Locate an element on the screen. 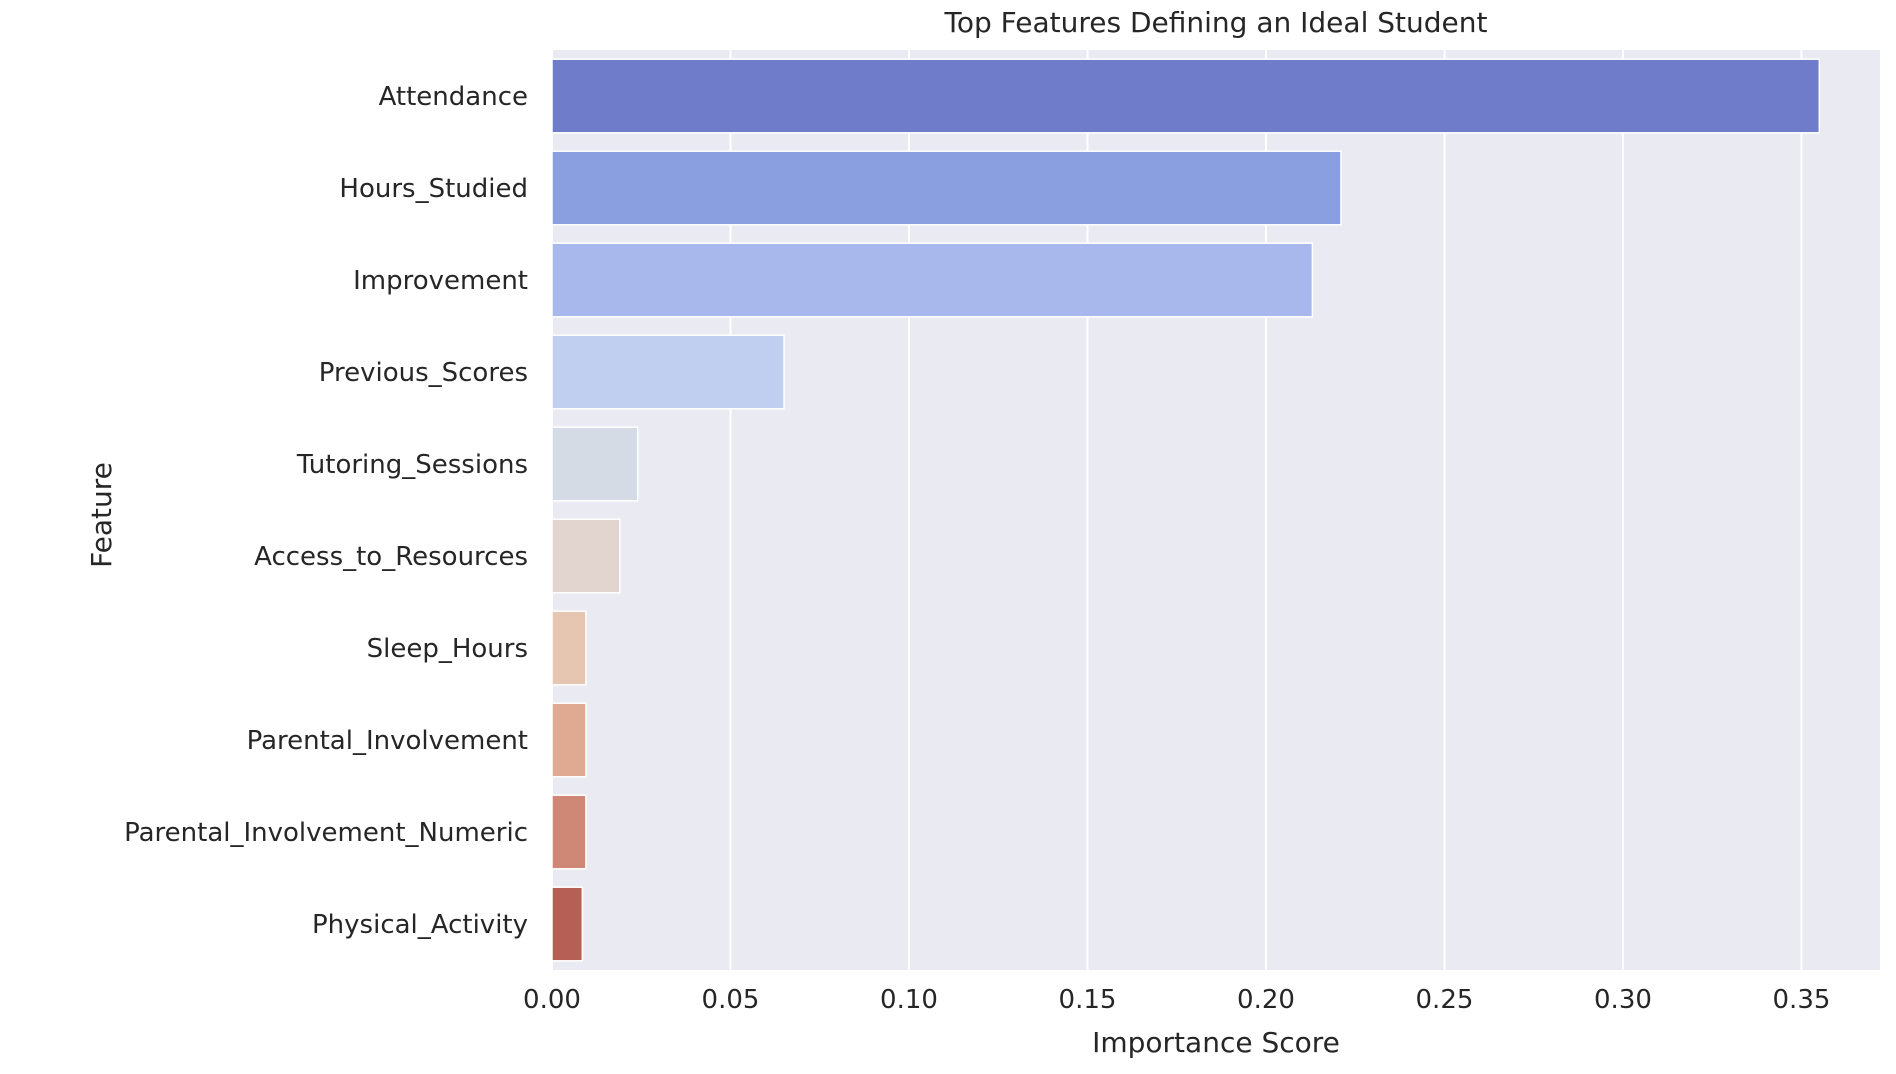 The image size is (1896, 1074). x-tick-label: 0.20 is located at coordinates (1266, 1000).